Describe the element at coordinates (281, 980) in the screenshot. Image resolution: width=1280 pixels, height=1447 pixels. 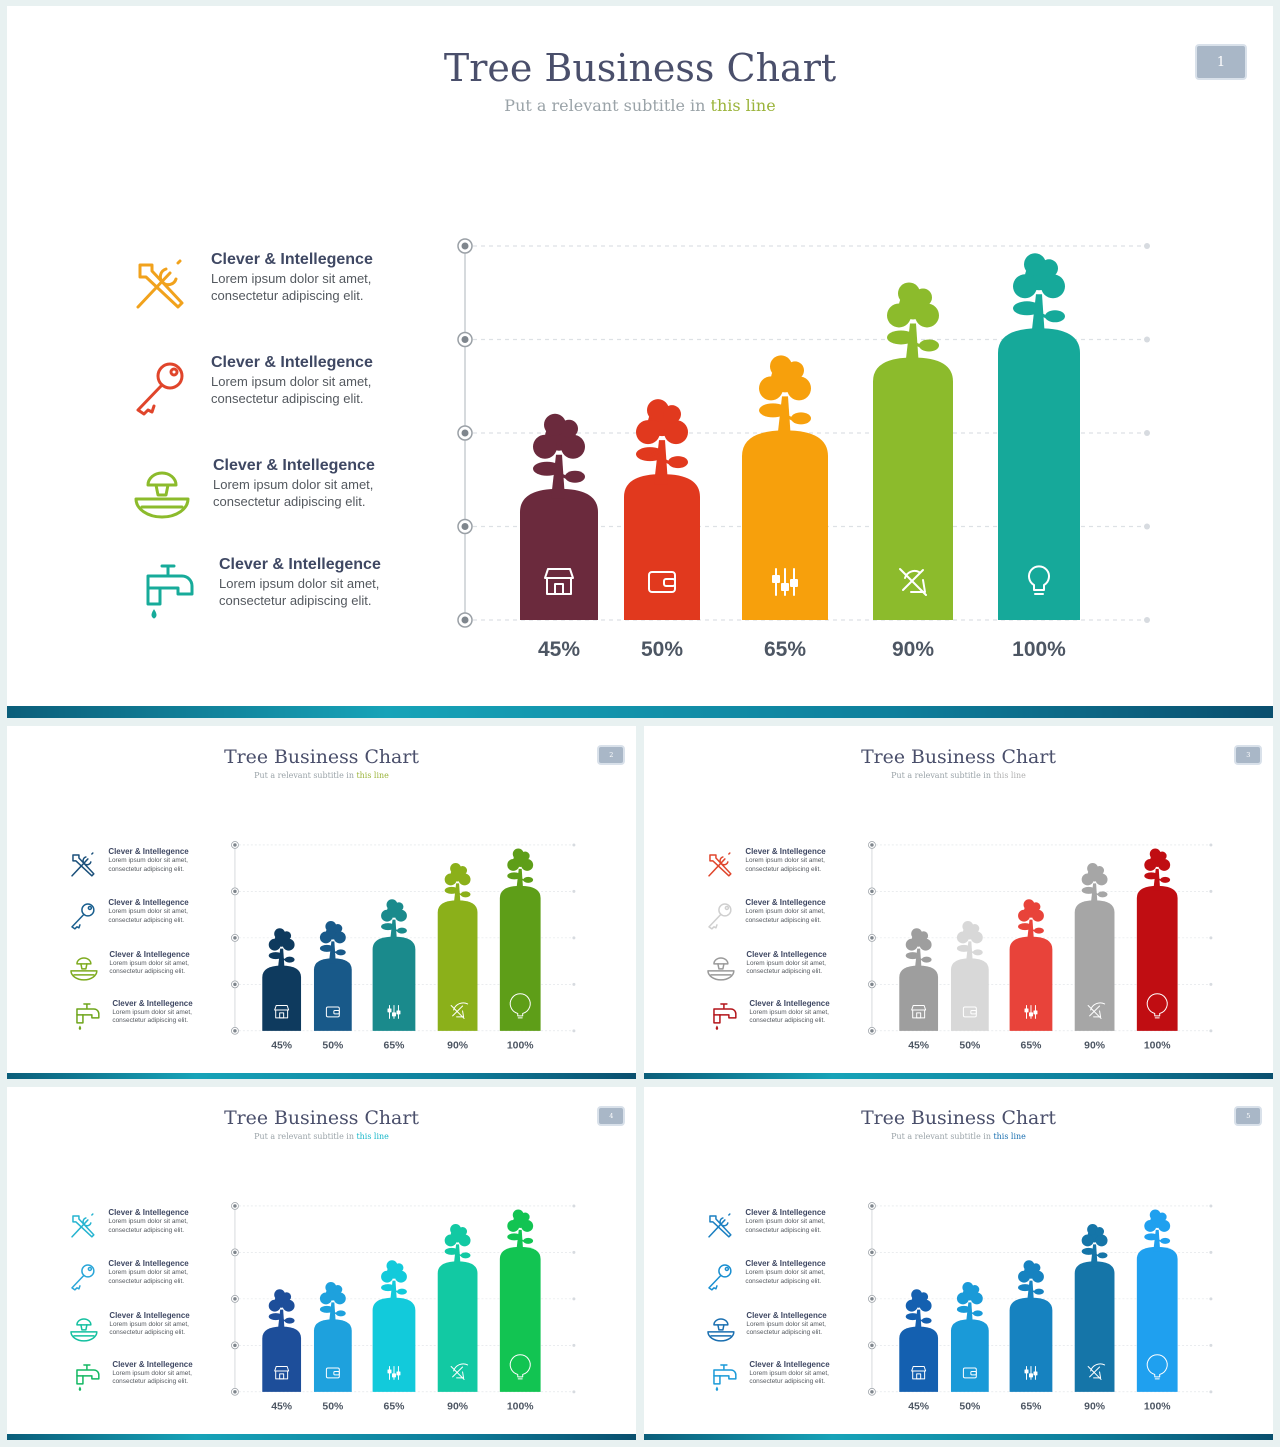
I see `bar-45%` at that location.